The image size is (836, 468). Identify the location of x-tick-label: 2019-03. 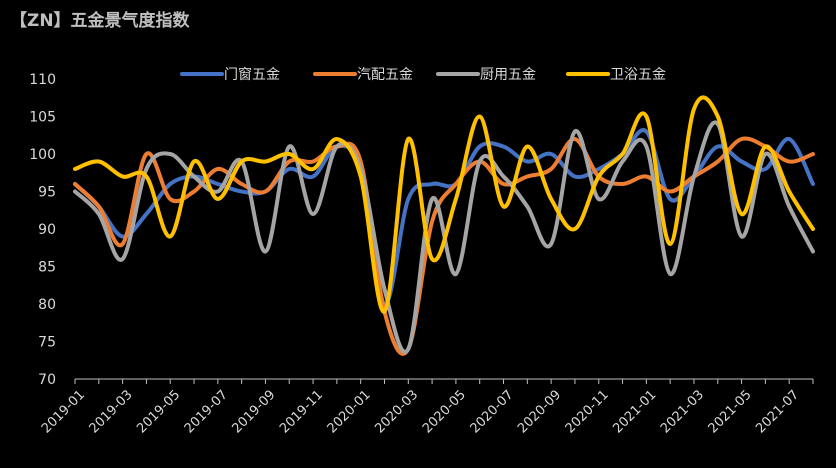
(111, 411).